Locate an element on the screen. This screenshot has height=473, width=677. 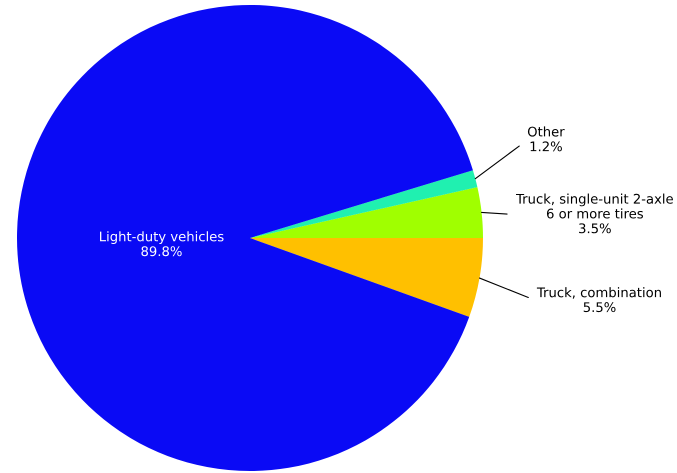
slice-label: Truck, single-unit 2-axle 6 or more tires 3.5% is located at coordinates (594, 214).